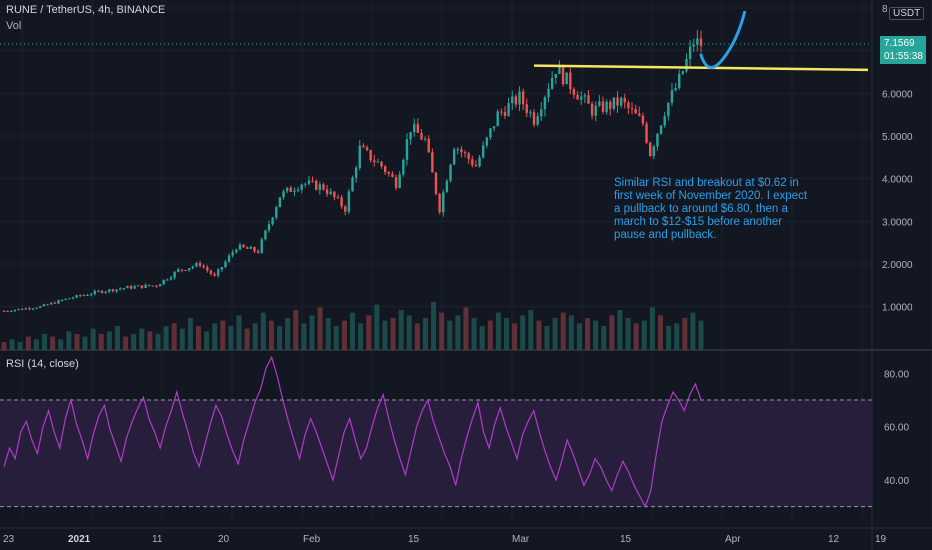 Image resolution: width=932 pixels, height=550 pixels. What do you see at coordinates (701, 68) in the screenshot?
I see `resistance-line` at bounding box center [701, 68].